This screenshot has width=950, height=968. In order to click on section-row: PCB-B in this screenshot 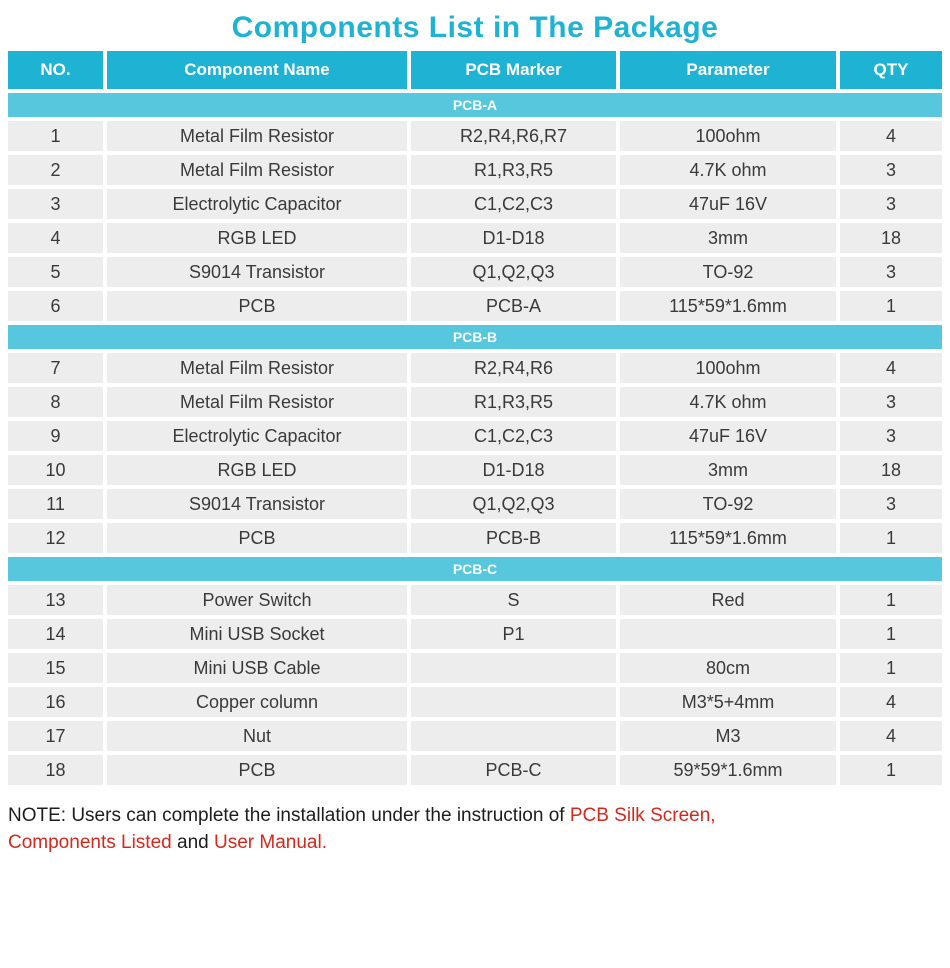, I will do `click(475, 337)`.